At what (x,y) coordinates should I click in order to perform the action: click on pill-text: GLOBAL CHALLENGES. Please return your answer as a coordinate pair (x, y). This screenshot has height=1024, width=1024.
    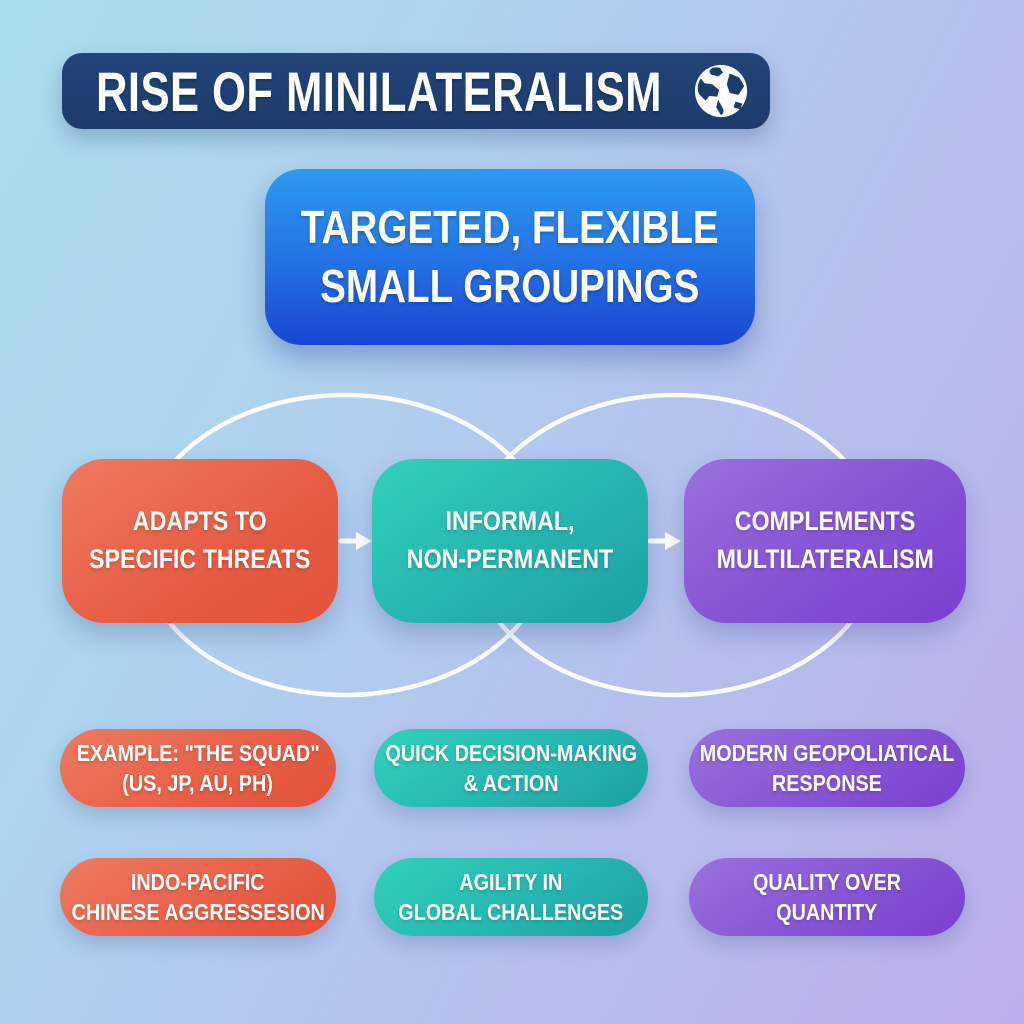
    Looking at the image, I should click on (511, 912).